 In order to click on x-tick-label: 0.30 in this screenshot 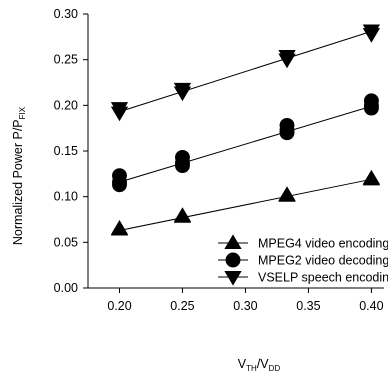, I will do `click(245, 306)`.